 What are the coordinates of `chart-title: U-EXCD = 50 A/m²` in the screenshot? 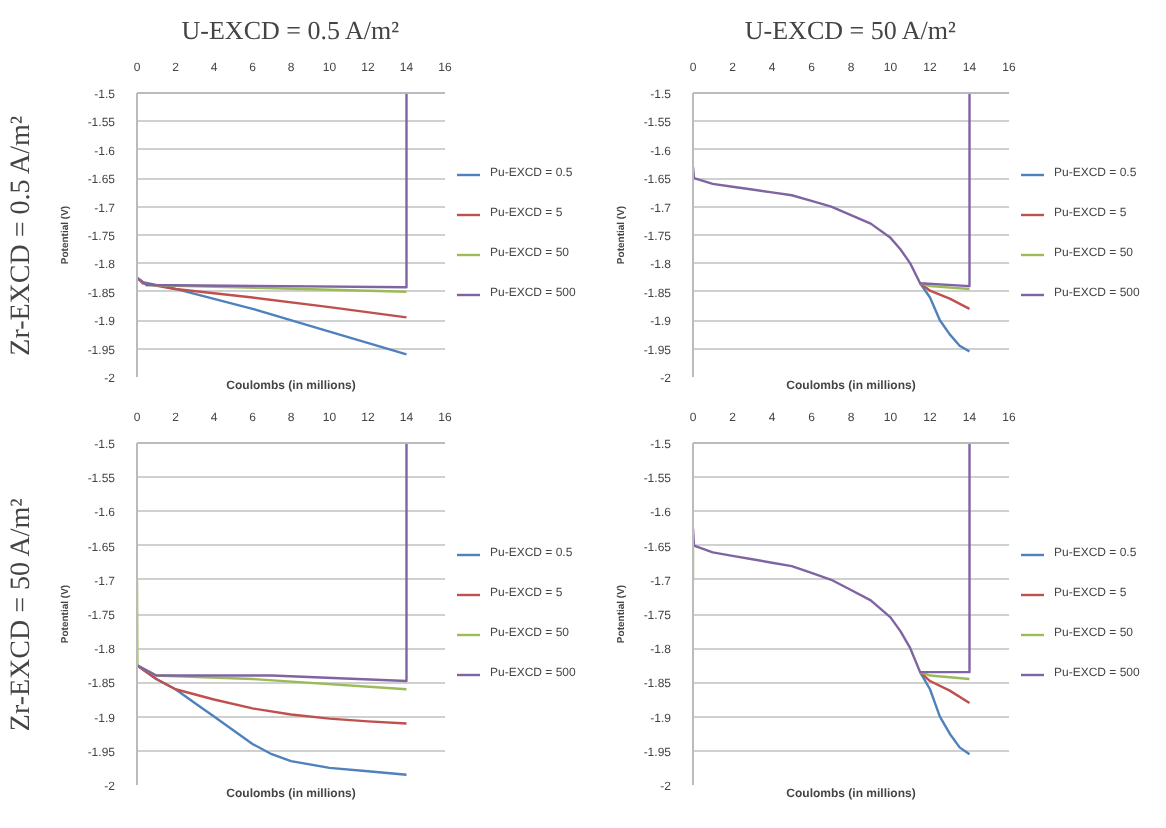 It's located at (850, 30).